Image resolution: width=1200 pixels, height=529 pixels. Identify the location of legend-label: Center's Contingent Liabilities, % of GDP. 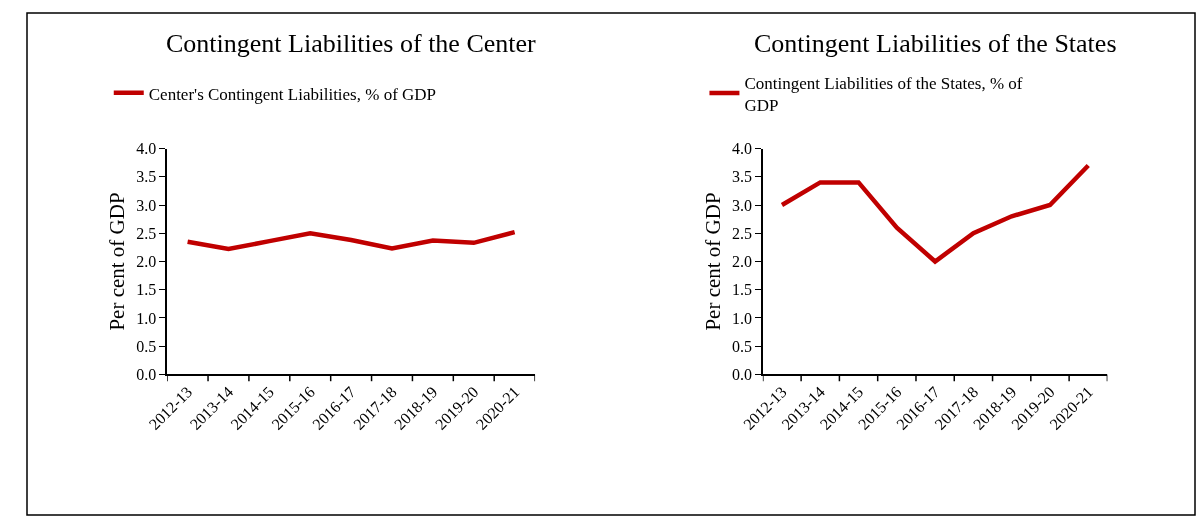
(292, 94).